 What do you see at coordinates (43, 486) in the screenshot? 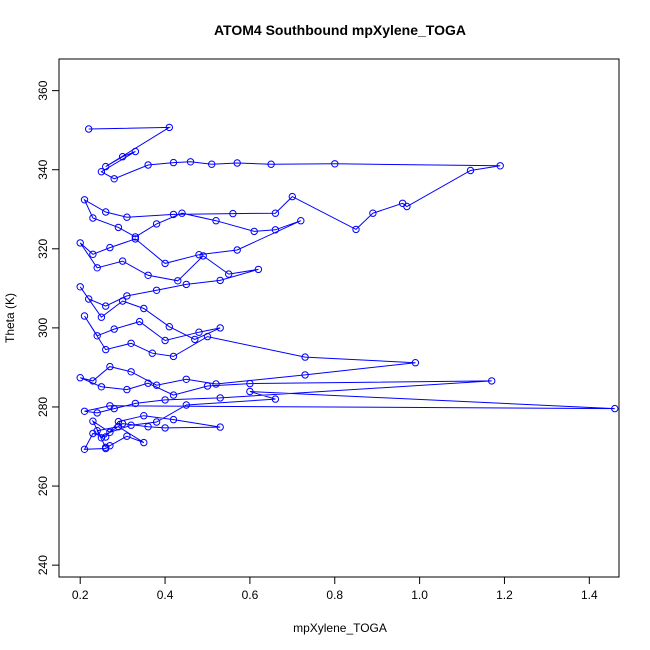
I see `y-tick-label: 260` at bounding box center [43, 486].